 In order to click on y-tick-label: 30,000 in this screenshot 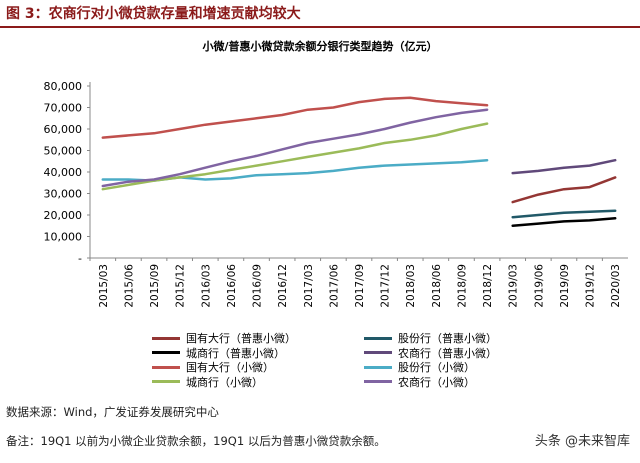, I will do `click(63, 194)`.